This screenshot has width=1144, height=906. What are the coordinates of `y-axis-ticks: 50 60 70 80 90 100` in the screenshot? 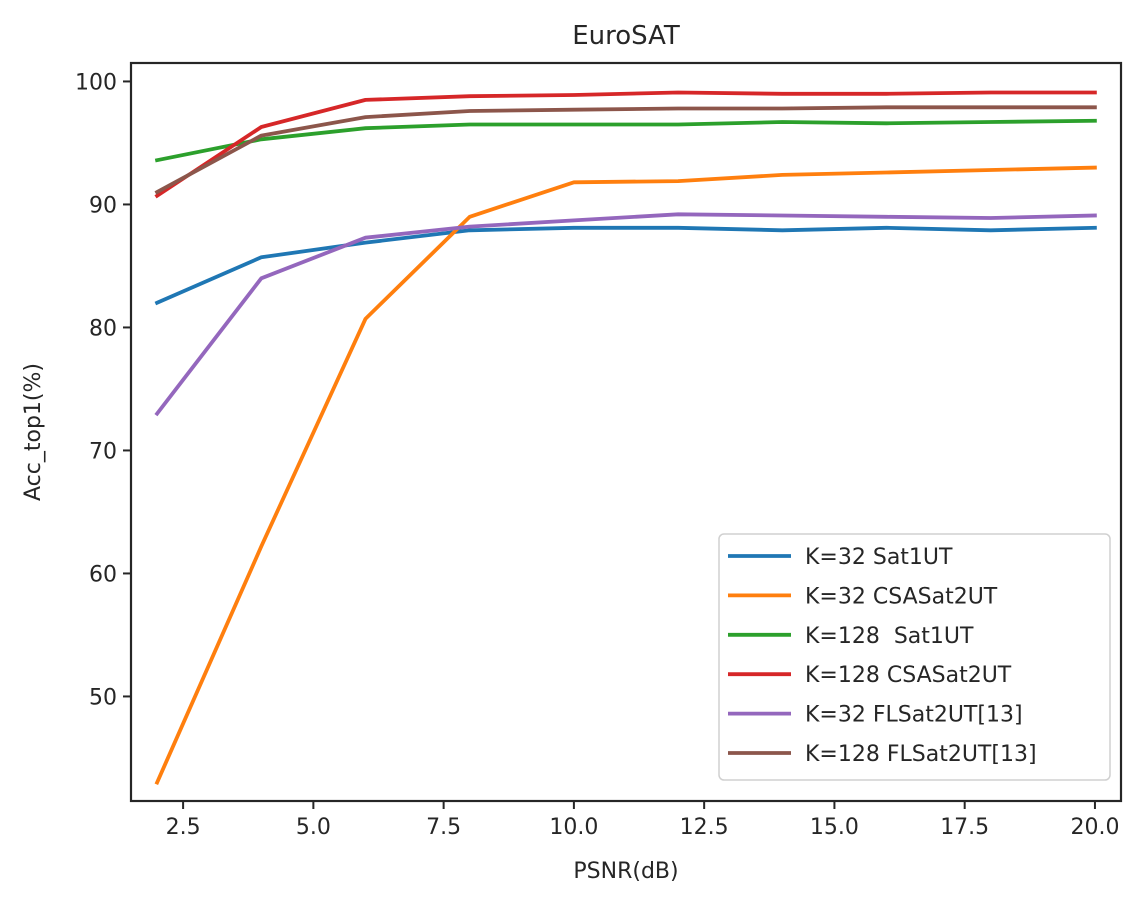 It's located at (103, 390).